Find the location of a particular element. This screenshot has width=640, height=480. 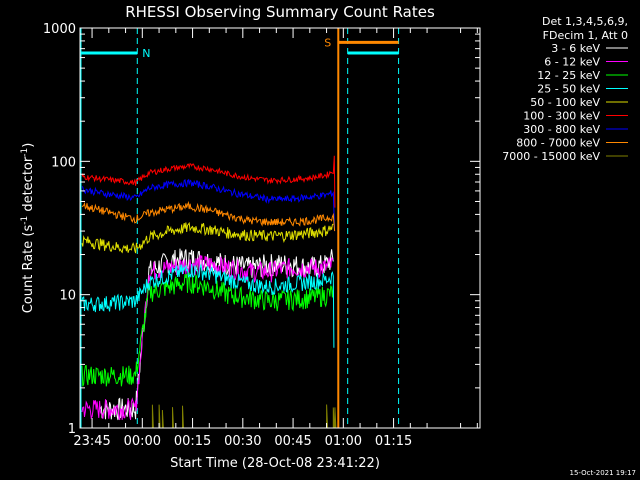

legend-label: 50 - 100 keV is located at coordinates (565, 102).